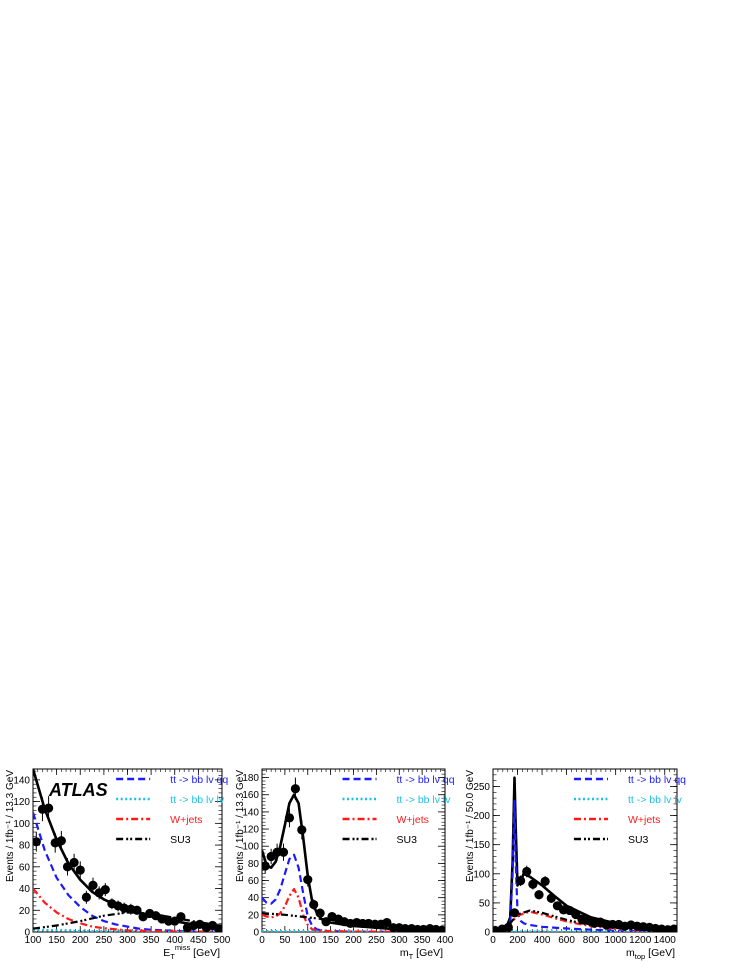  Describe the element at coordinates (481, 816) in the screenshot. I see `y-tick-label: 200` at that location.